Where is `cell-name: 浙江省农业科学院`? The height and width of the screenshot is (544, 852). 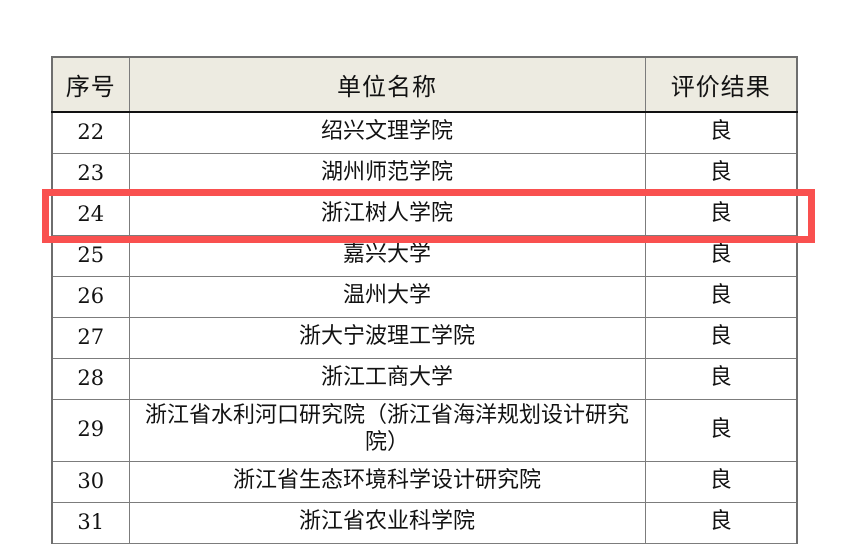 cell-name: 浙江省农业科学院 is located at coordinates (387, 522).